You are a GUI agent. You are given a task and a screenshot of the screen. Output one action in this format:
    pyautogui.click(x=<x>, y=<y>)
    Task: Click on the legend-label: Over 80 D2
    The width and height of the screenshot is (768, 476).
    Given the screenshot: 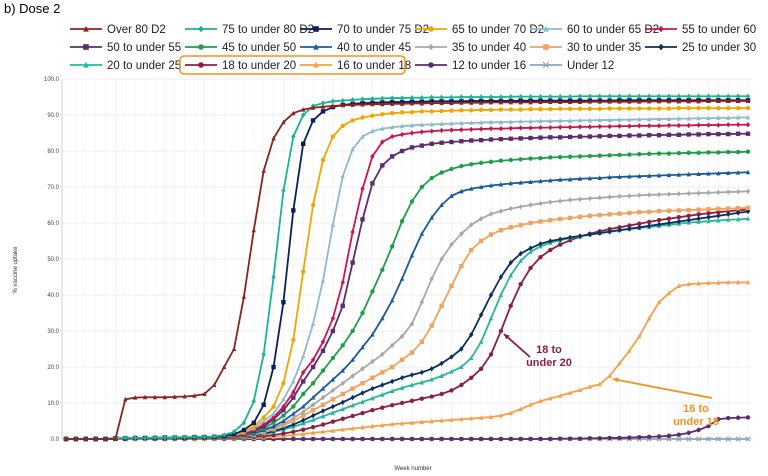 What is the action you would take?
    pyautogui.click(x=136, y=30)
    